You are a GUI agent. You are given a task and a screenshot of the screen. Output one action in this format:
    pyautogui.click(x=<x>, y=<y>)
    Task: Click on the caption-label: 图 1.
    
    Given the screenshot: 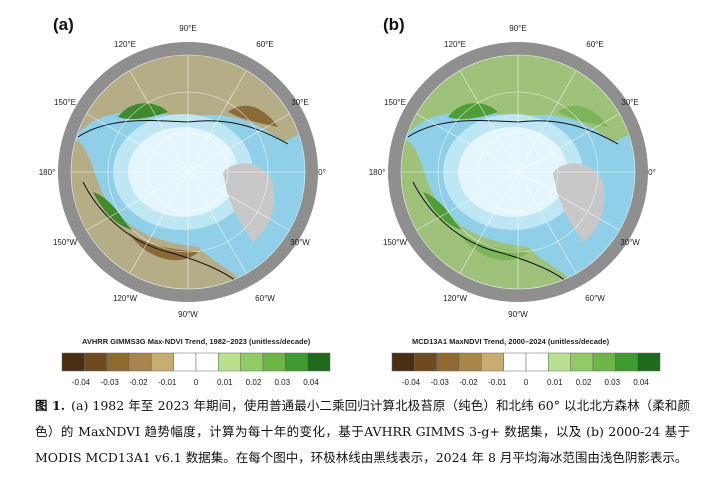 What is the action you would take?
    pyautogui.click(x=50, y=405)
    